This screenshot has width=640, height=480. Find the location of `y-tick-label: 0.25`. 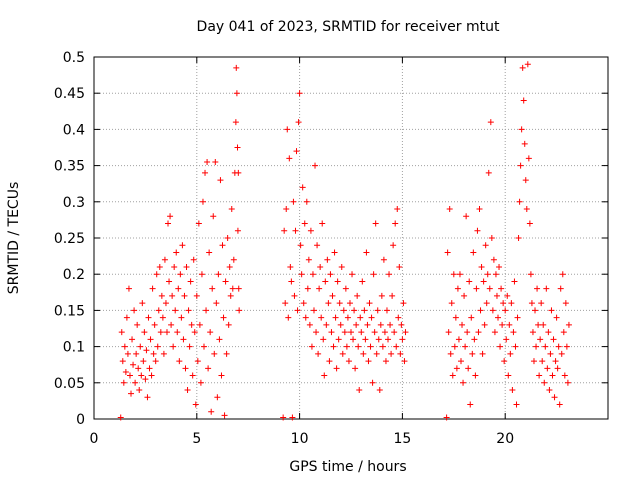

y-tick-label: 0.25 is located at coordinates (69, 239).